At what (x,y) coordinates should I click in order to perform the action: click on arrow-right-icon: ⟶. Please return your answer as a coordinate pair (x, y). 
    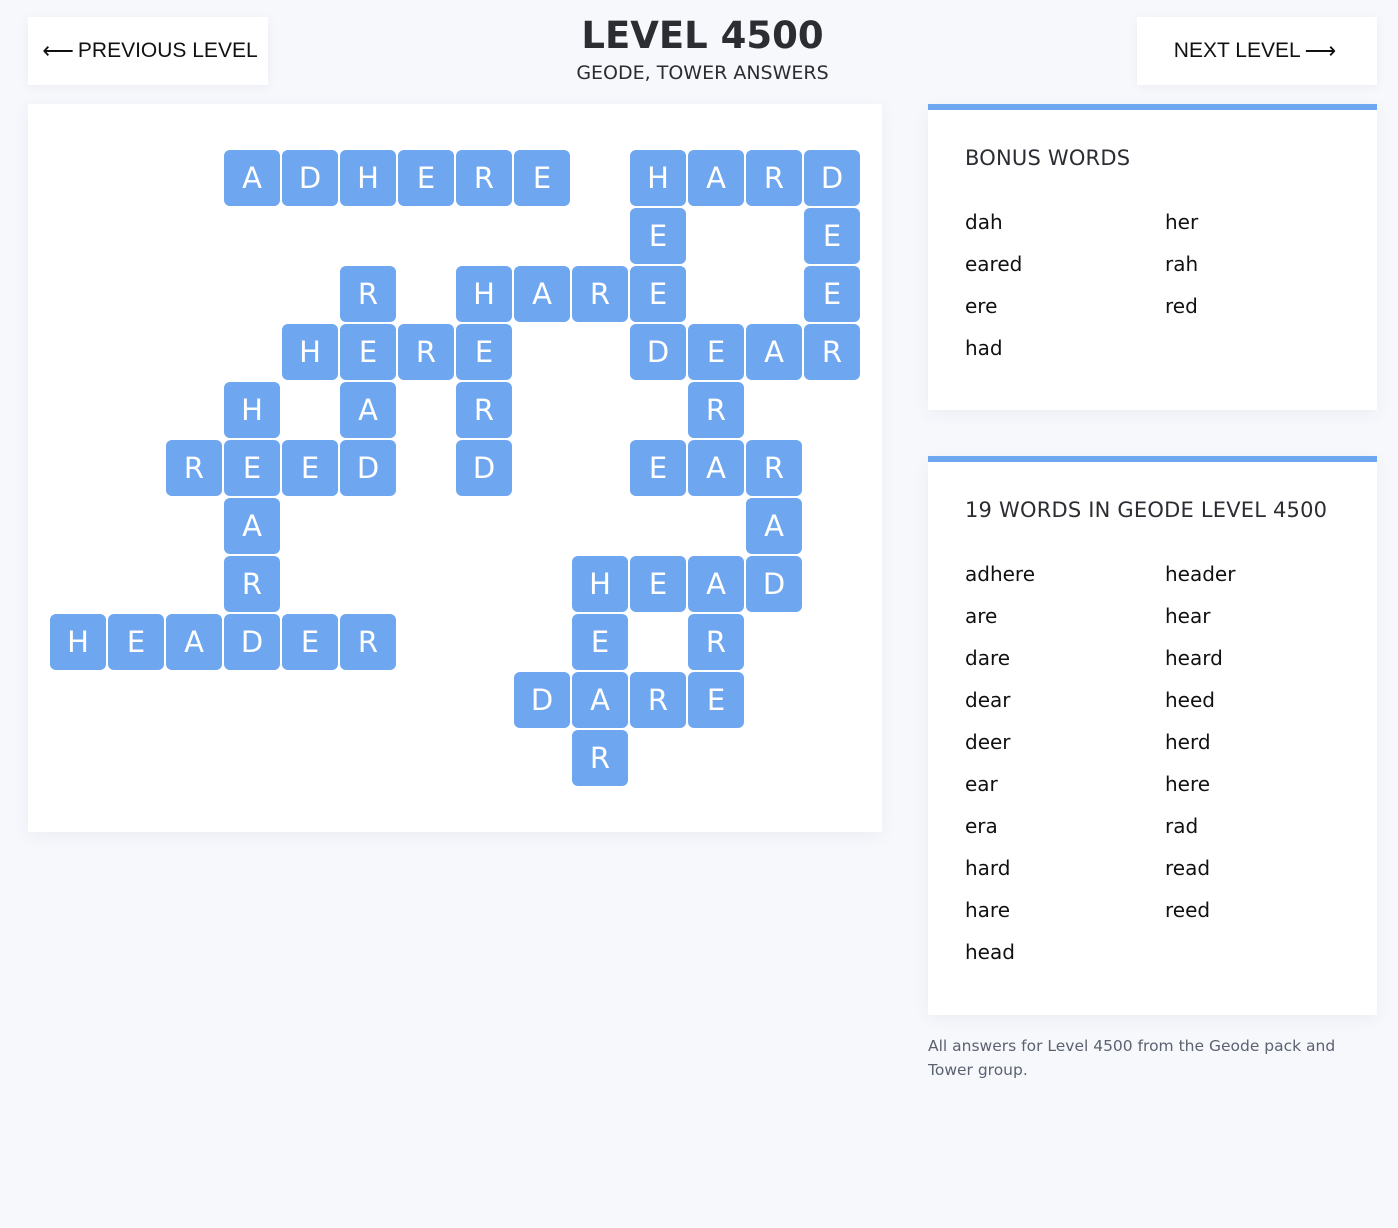
    Looking at the image, I should click on (1320, 50).